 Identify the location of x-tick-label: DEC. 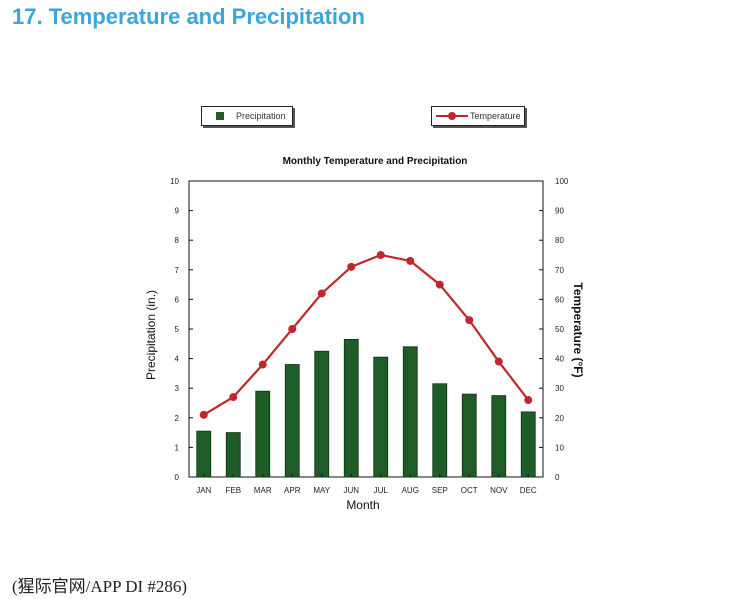
(528, 490).